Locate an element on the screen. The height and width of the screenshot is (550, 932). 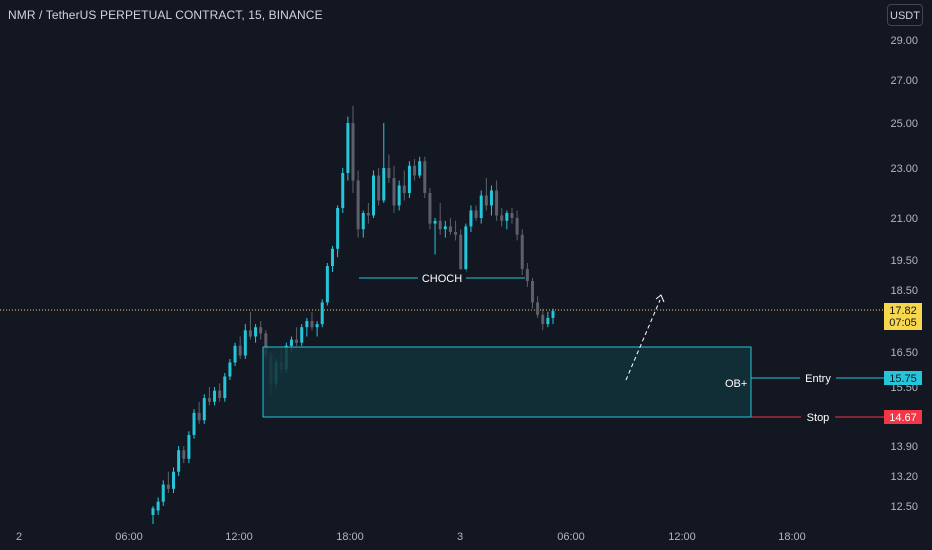
price-tick-label: 29.00 is located at coordinates (904, 41).